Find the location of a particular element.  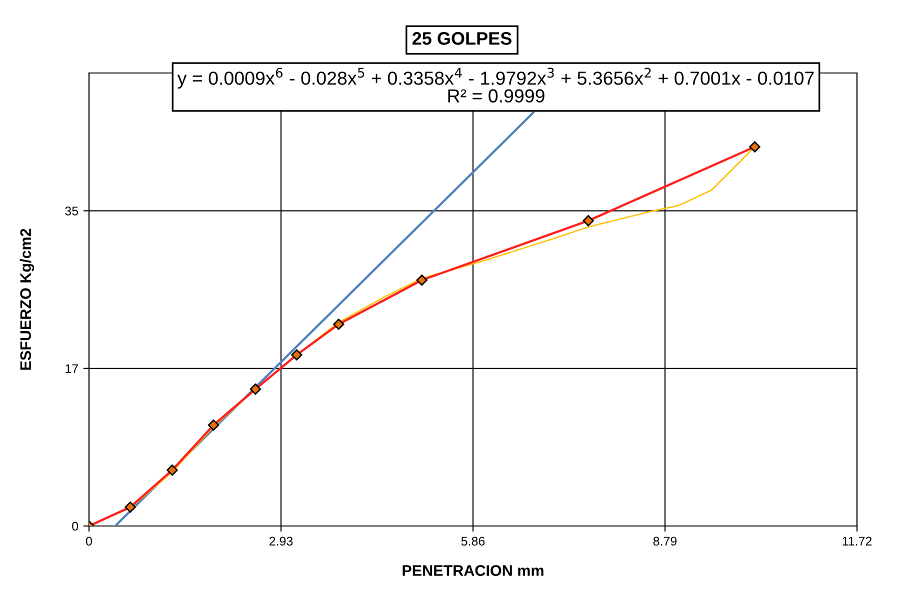

y-tick-label: 17 is located at coordinates (72, 368).